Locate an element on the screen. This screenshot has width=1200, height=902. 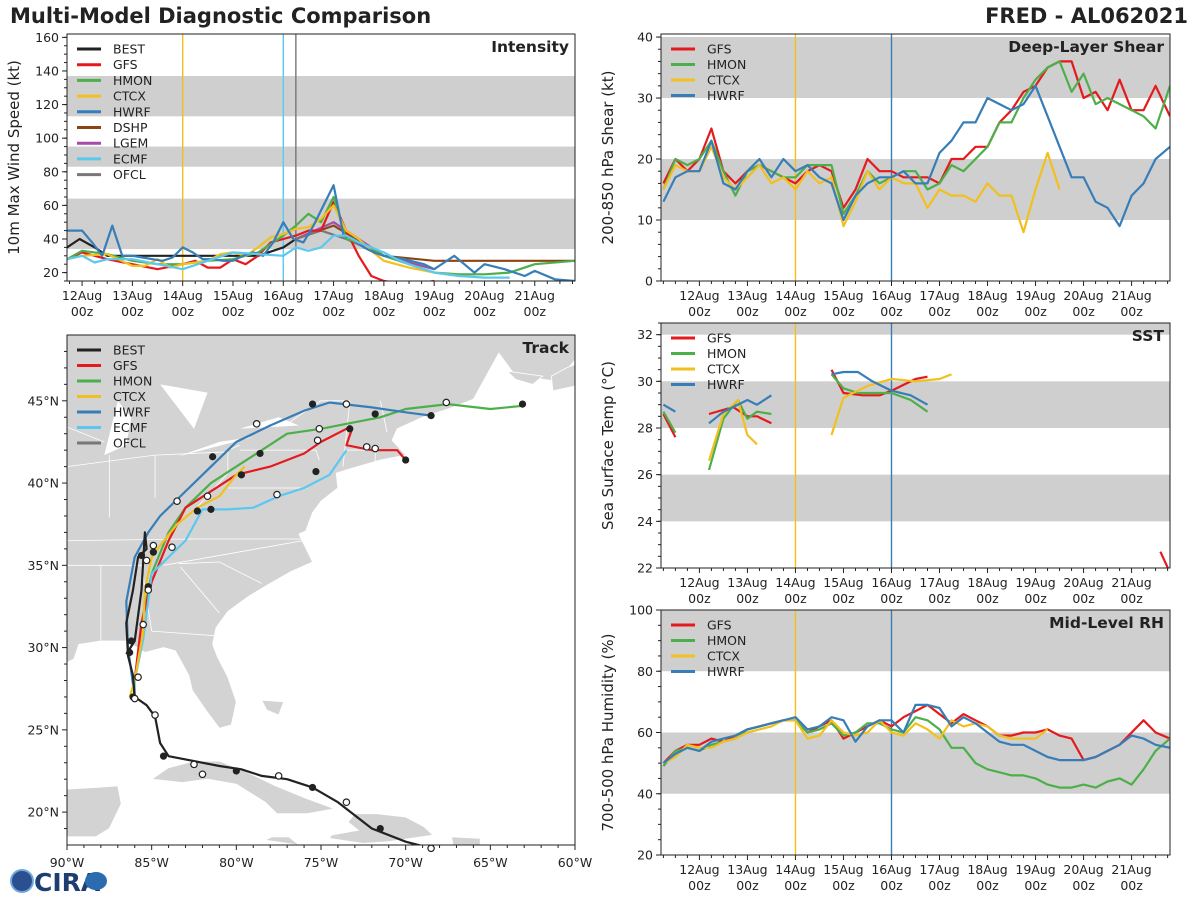
intensity-ytick-label: 100 is located at coordinates (47, 138).